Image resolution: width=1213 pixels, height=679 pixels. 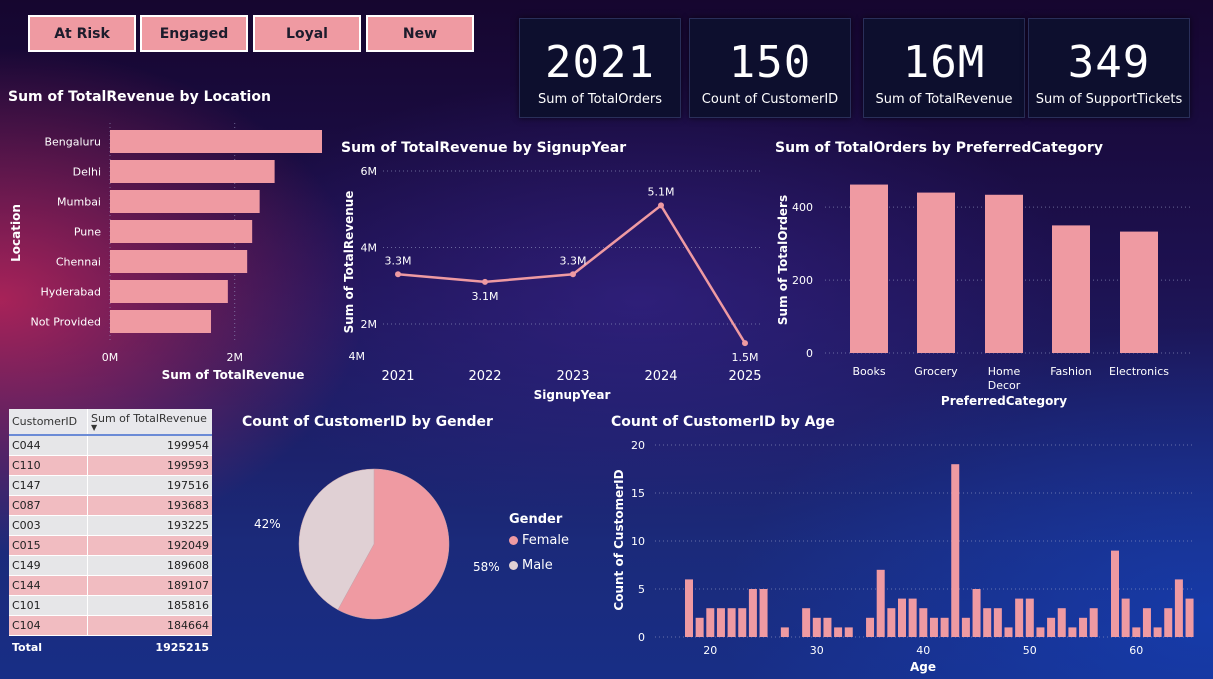 What do you see at coordinates (817, 650) in the screenshot?
I see `tick-label: 30` at bounding box center [817, 650].